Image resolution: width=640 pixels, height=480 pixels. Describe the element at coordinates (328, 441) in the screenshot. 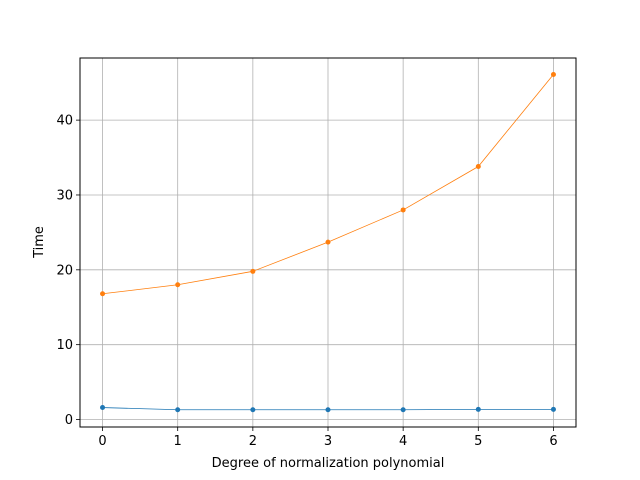

I see `x-tick-label: 3` at that location.